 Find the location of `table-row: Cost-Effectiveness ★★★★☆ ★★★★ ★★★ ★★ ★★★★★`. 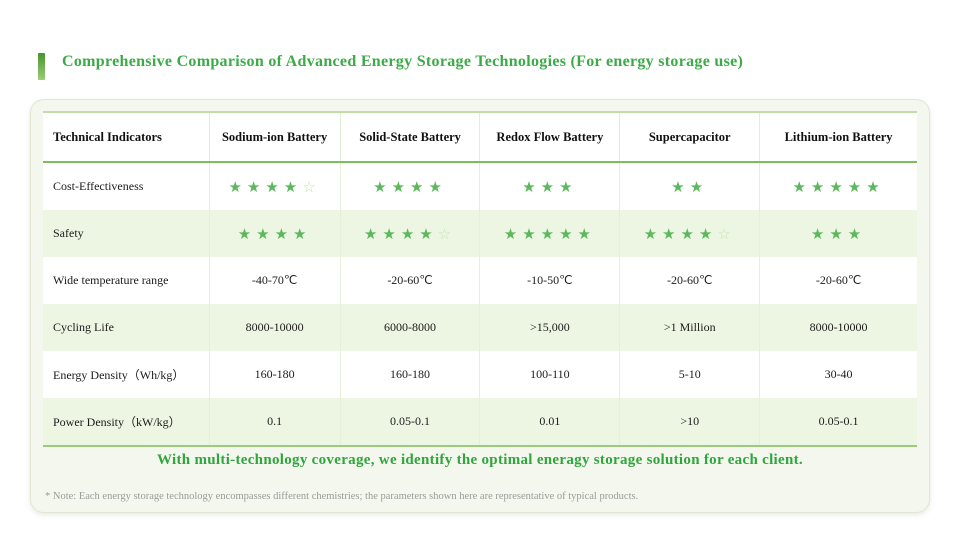

table-row: Cost-Effectiveness ★★★★☆ ★★★★ ★★★ ★★ ★★★★★ is located at coordinates (480, 186).